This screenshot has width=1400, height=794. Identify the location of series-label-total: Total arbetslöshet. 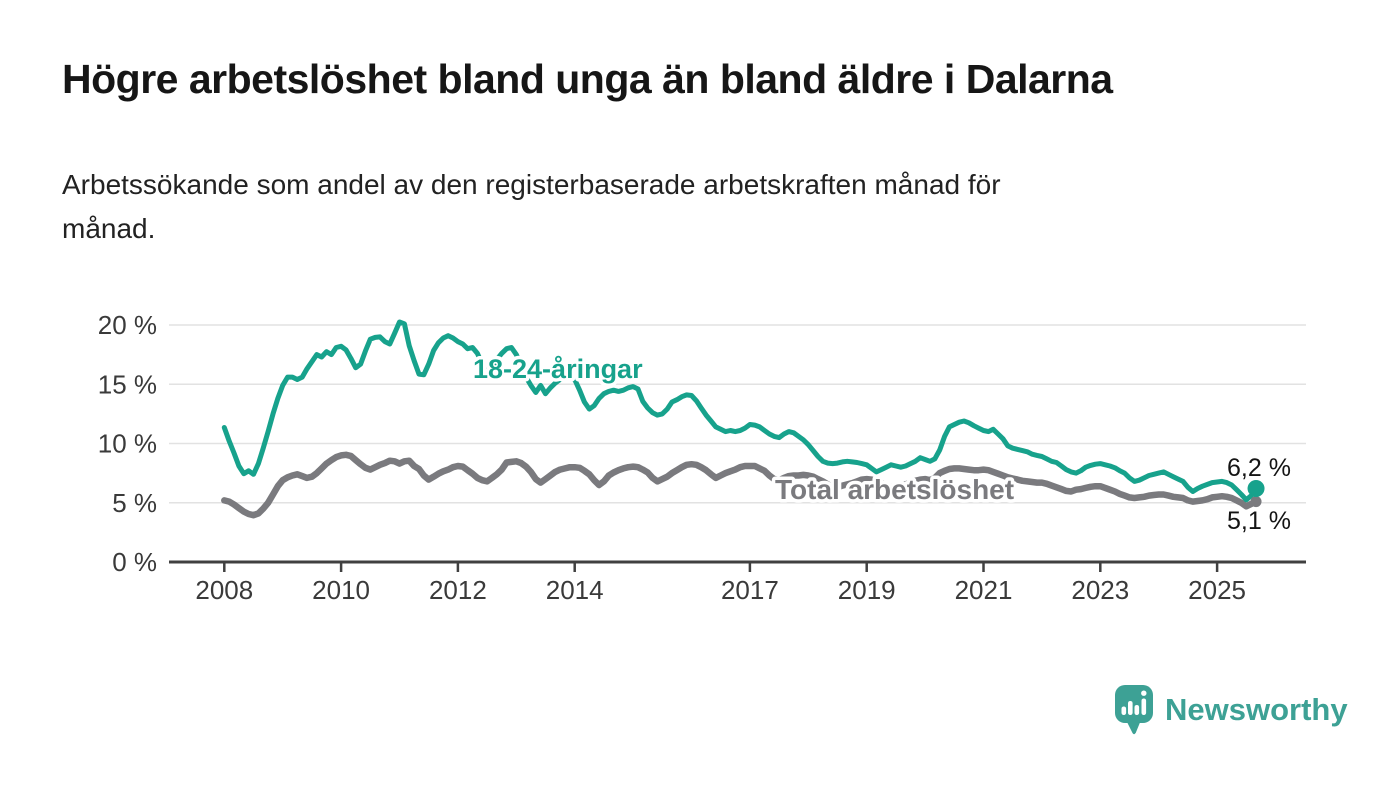
(894, 489).